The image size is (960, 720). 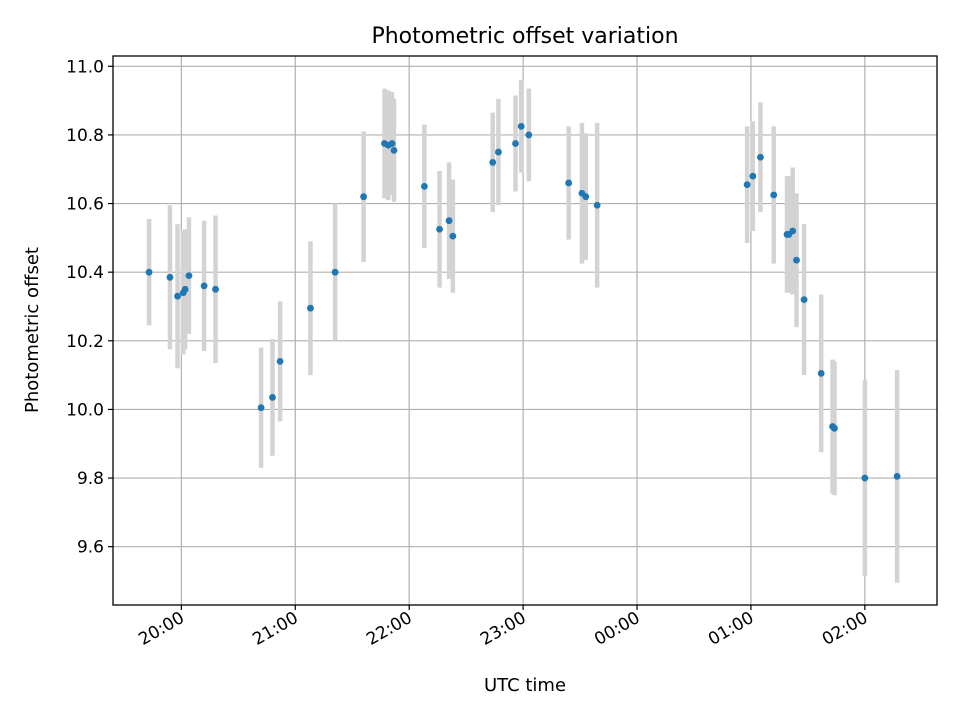 I want to click on y-axis-label: Photometric offset, so click(x=32, y=330).